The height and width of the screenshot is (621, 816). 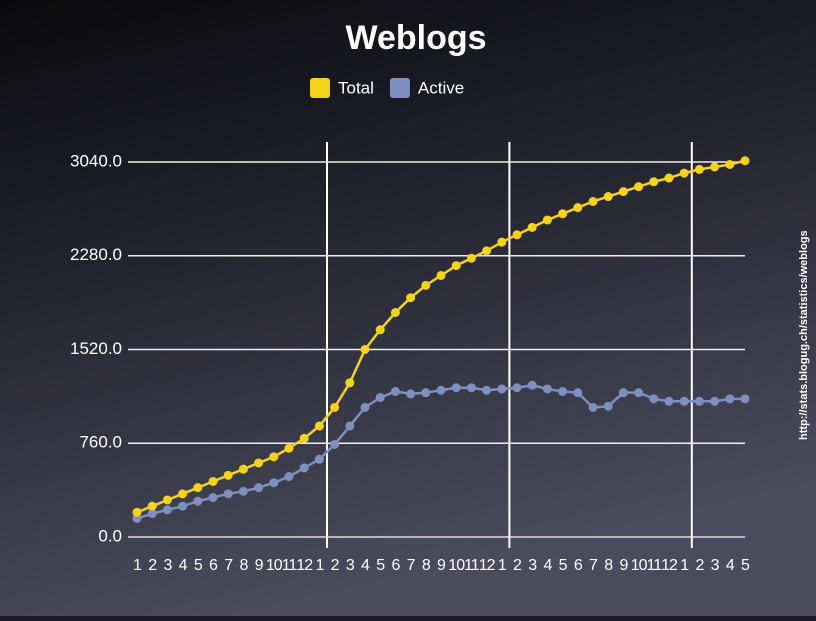 What do you see at coordinates (356, 87) in the screenshot?
I see `legend-label: Total` at bounding box center [356, 87].